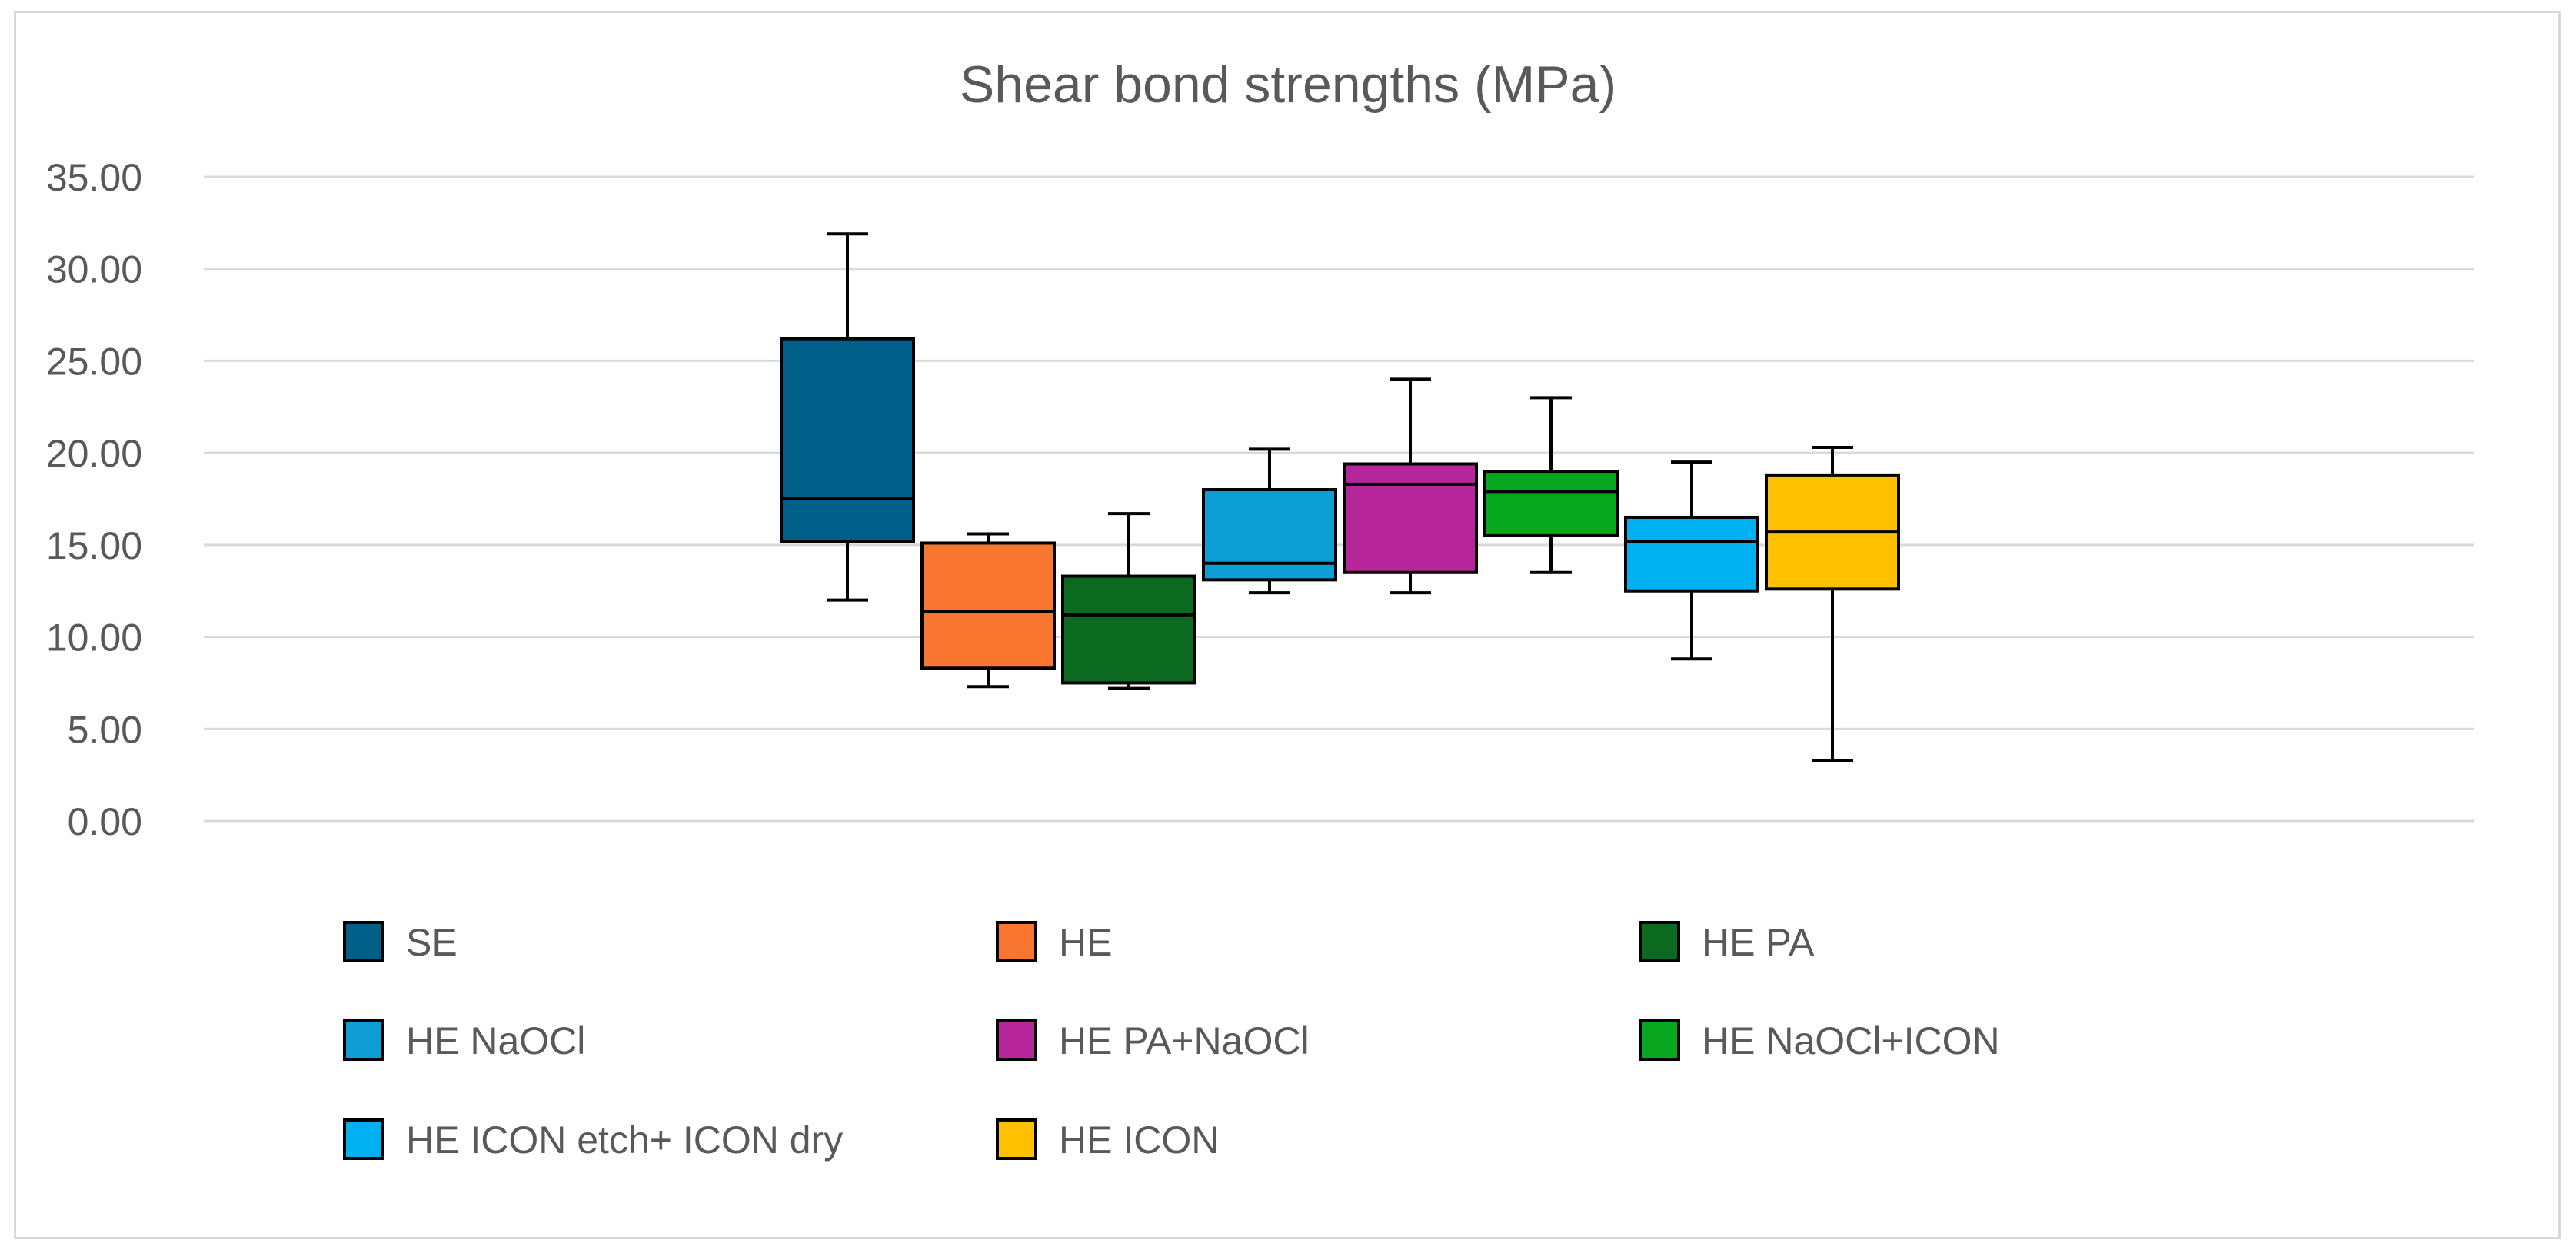 This screenshot has height=1253, width=2576. I want to click on legend-label: SE, so click(432, 942).